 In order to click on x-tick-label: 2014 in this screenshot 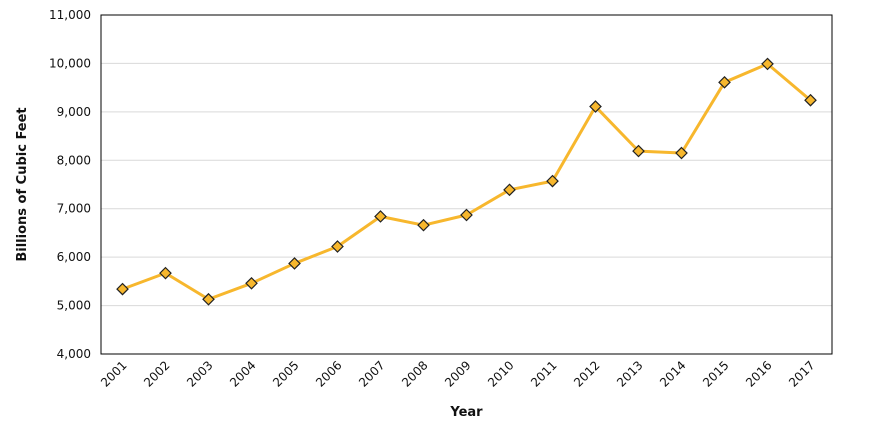, I will do `click(672, 373)`.